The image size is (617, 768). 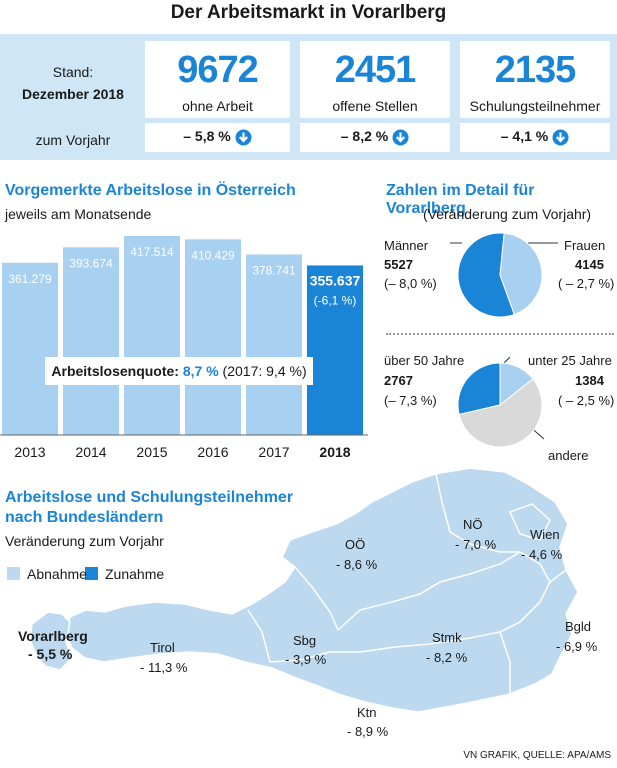 I want to click on pie-section-title: Zahlen im Detail für Vorarlberg, so click(x=460, y=199).